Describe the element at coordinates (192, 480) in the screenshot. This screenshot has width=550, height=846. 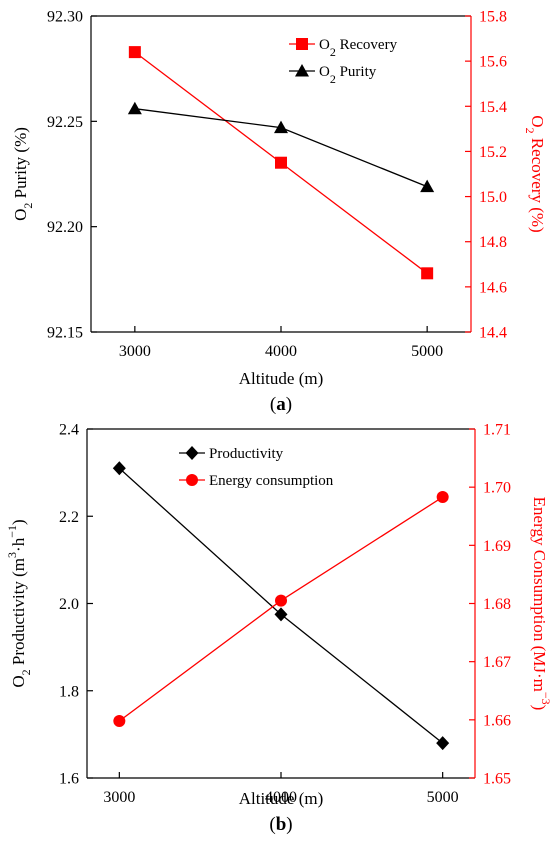
I see `legend-marker-energy-consumption` at that location.